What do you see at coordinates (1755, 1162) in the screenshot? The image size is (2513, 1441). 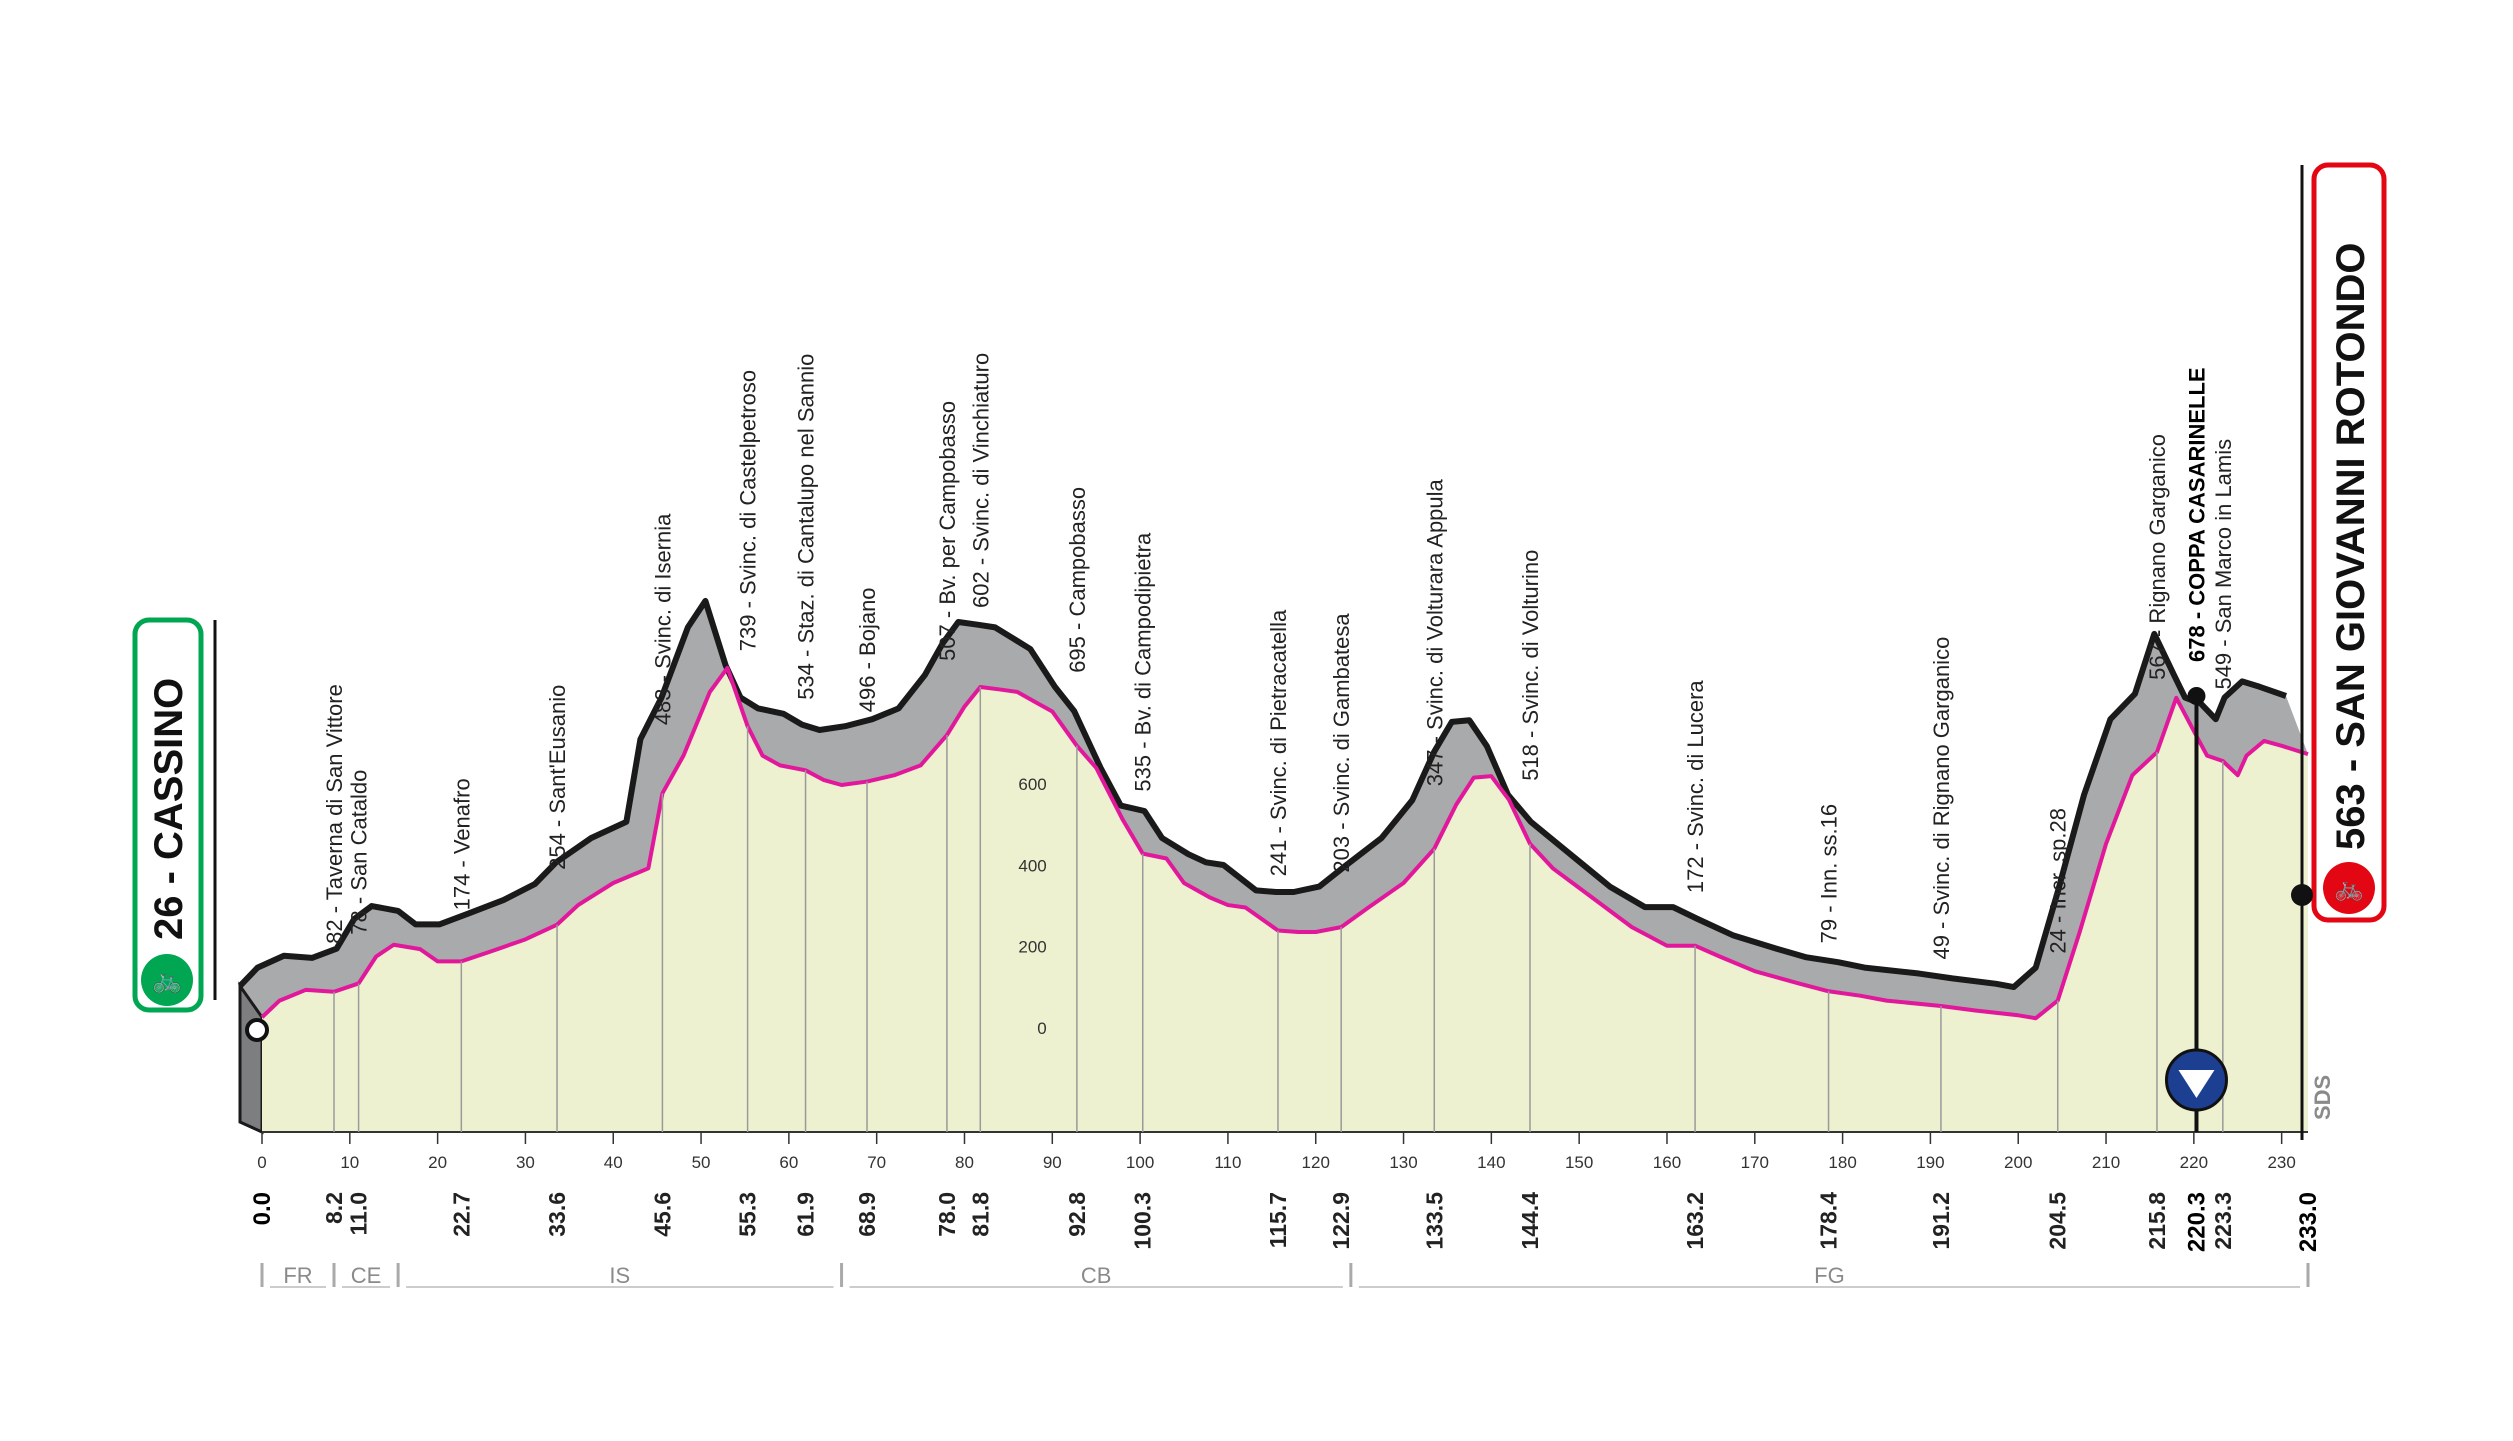 I see `x-tick-label: 170` at bounding box center [1755, 1162].